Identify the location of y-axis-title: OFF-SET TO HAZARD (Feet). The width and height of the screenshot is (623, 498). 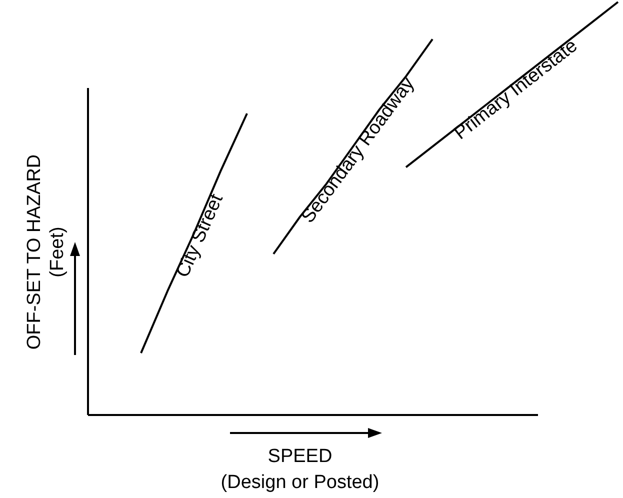
(46, 252).